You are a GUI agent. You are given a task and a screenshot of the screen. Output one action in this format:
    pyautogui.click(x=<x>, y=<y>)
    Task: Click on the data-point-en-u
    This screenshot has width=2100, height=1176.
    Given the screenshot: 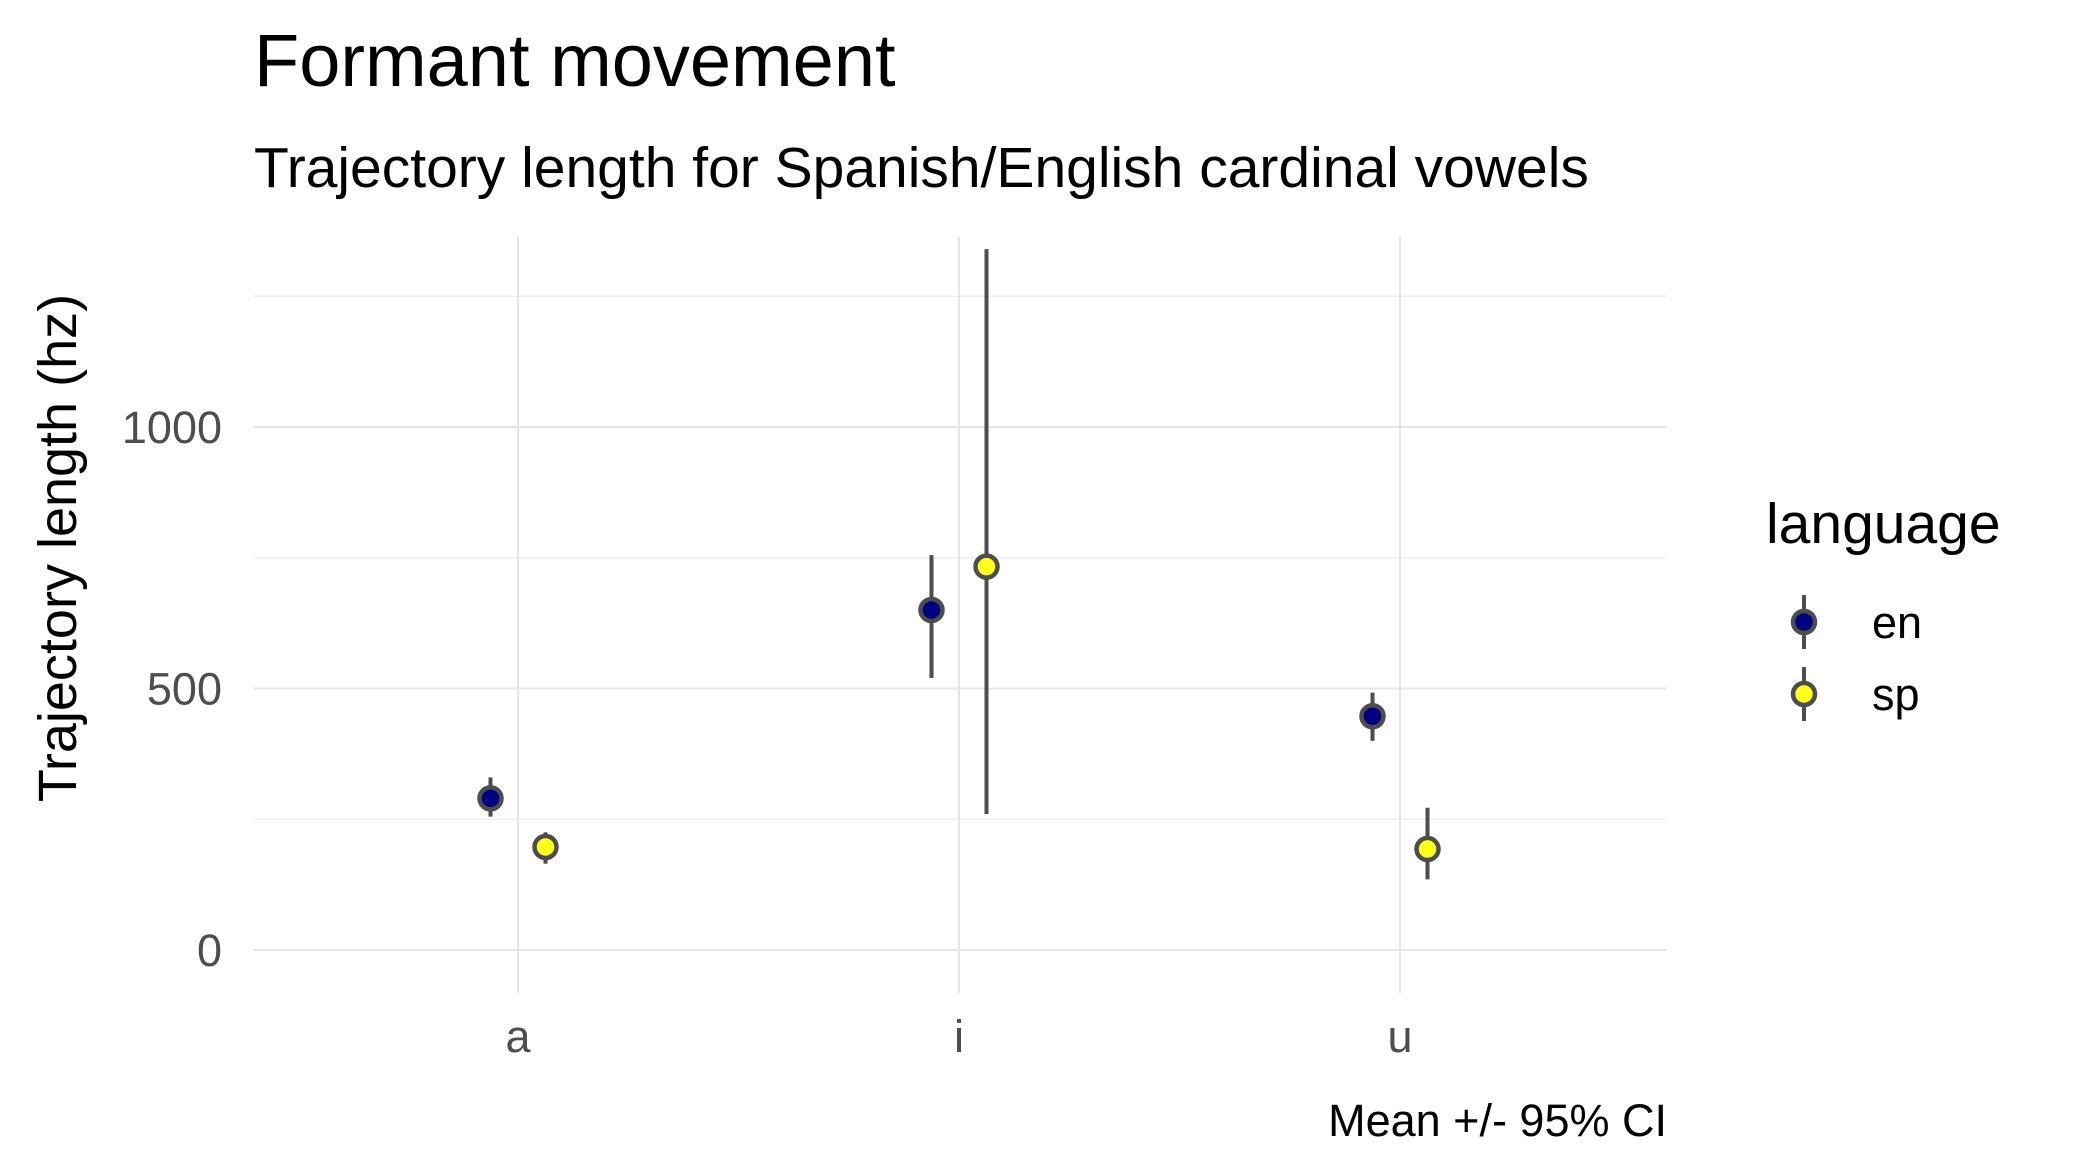 What is the action you would take?
    pyautogui.click(x=1372, y=716)
    